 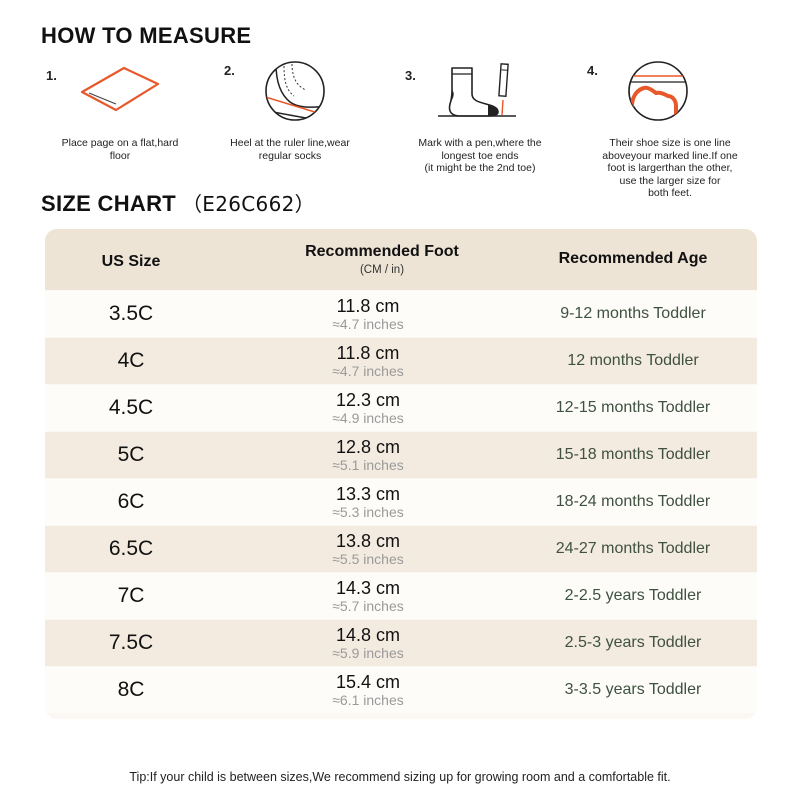 What do you see at coordinates (229, 70) in the screenshot?
I see `step-number: 2.` at bounding box center [229, 70].